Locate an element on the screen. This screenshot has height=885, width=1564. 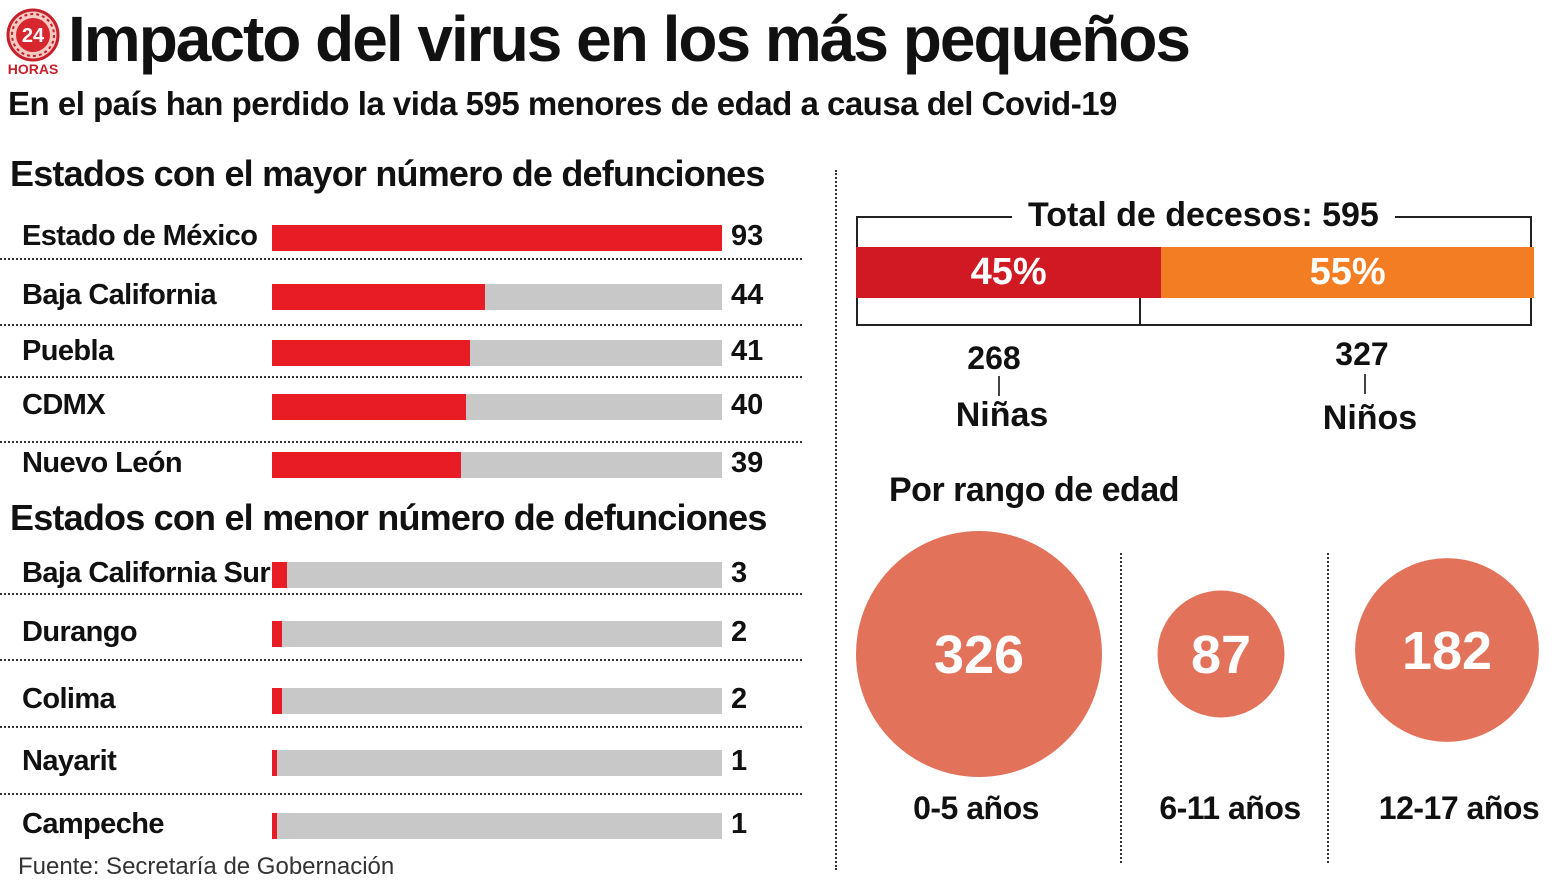
bar-label-colima: Colima is located at coordinates (69, 699).